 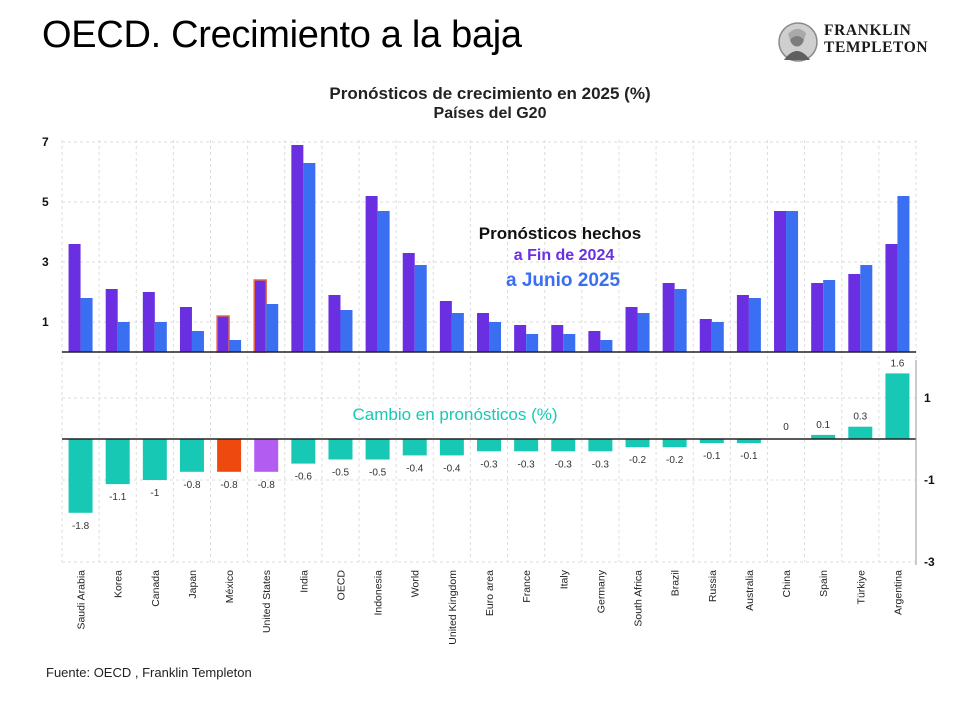 I want to click on y-tick-lower: 1, so click(x=927, y=398).